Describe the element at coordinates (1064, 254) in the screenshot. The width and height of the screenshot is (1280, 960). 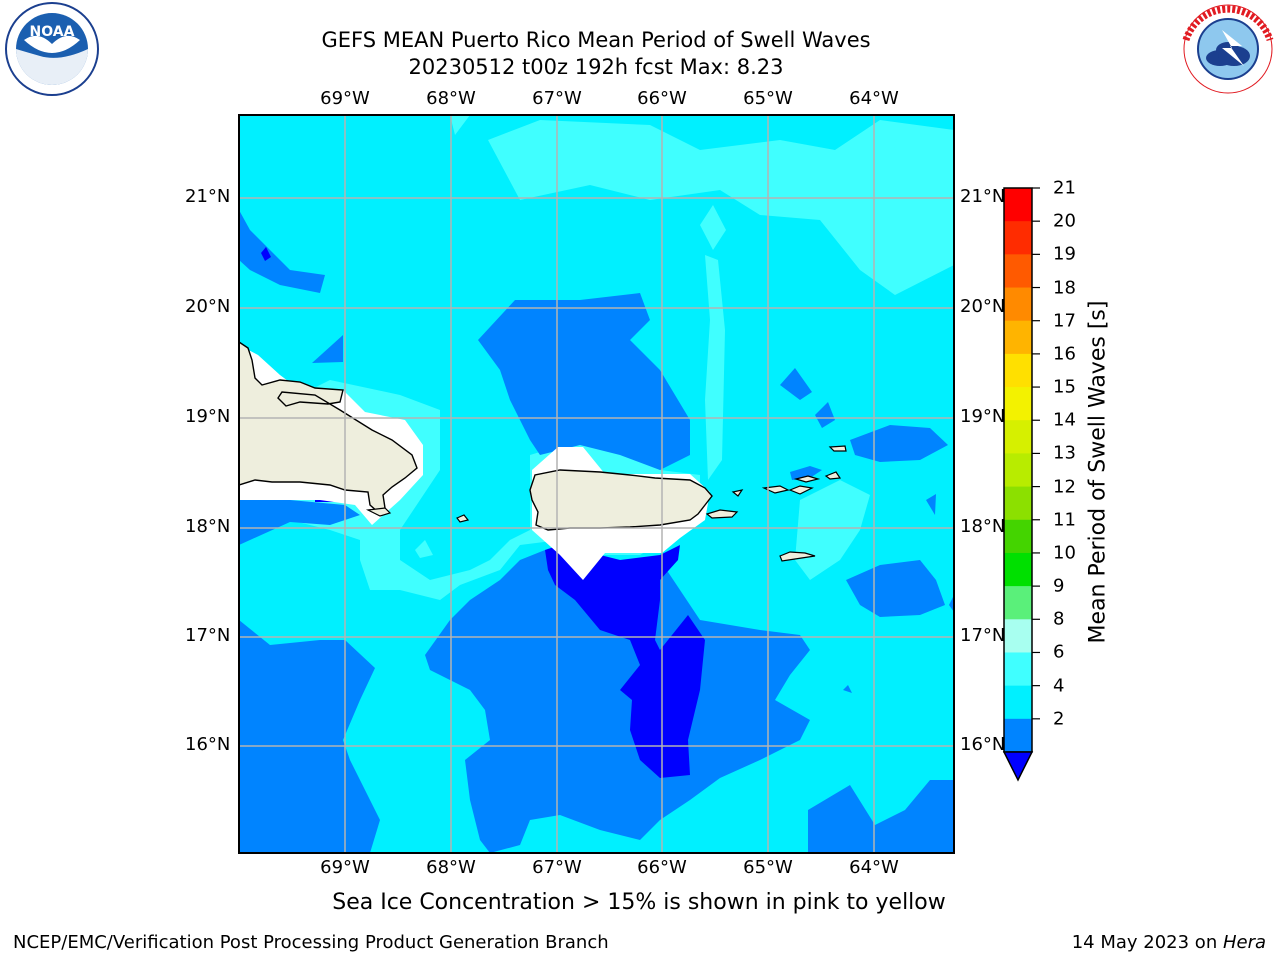
I see `colorbar-tick-label: 19` at that location.